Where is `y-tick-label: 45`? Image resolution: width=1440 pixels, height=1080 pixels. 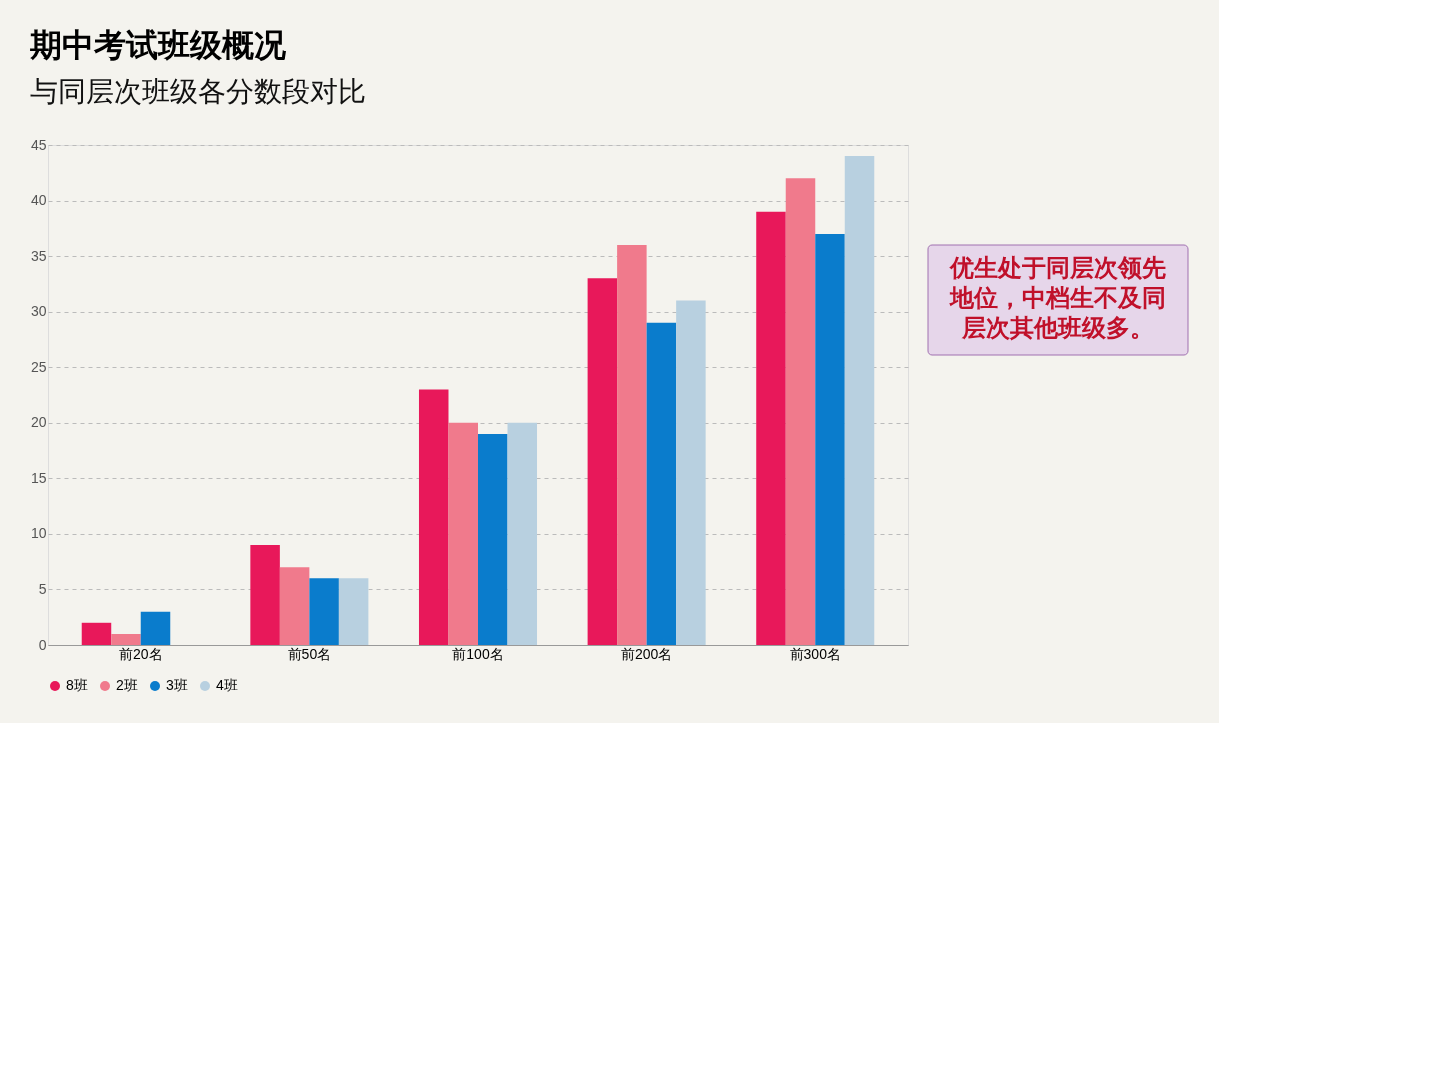
y-tick-label: 45 is located at coordinates (38, 144).